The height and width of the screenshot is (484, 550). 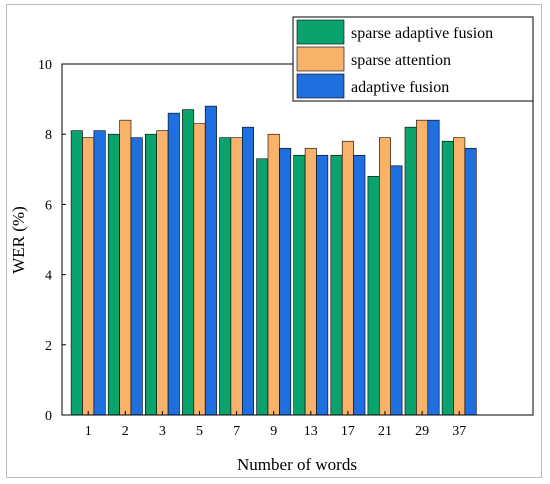 What do you see at coordinates (422, 33) in the screenshot?
I see `legend-label: sparse adaptive fusion` at bounding box center [422, 33].